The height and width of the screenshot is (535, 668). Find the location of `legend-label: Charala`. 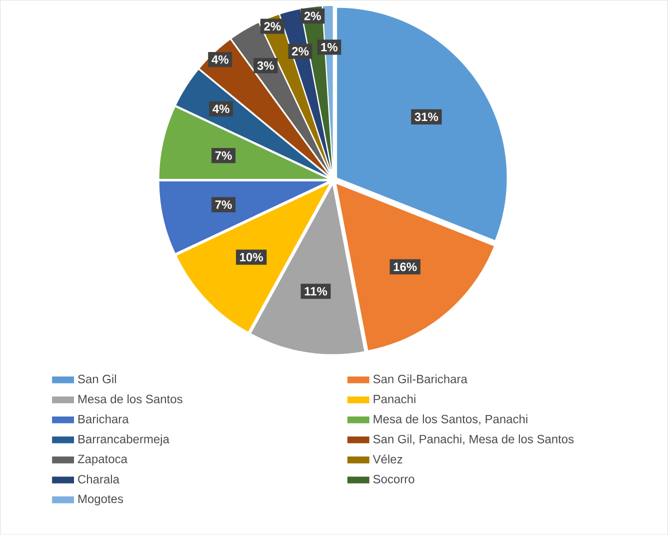

legend-label: Charala is located at coordinates (99, 479).